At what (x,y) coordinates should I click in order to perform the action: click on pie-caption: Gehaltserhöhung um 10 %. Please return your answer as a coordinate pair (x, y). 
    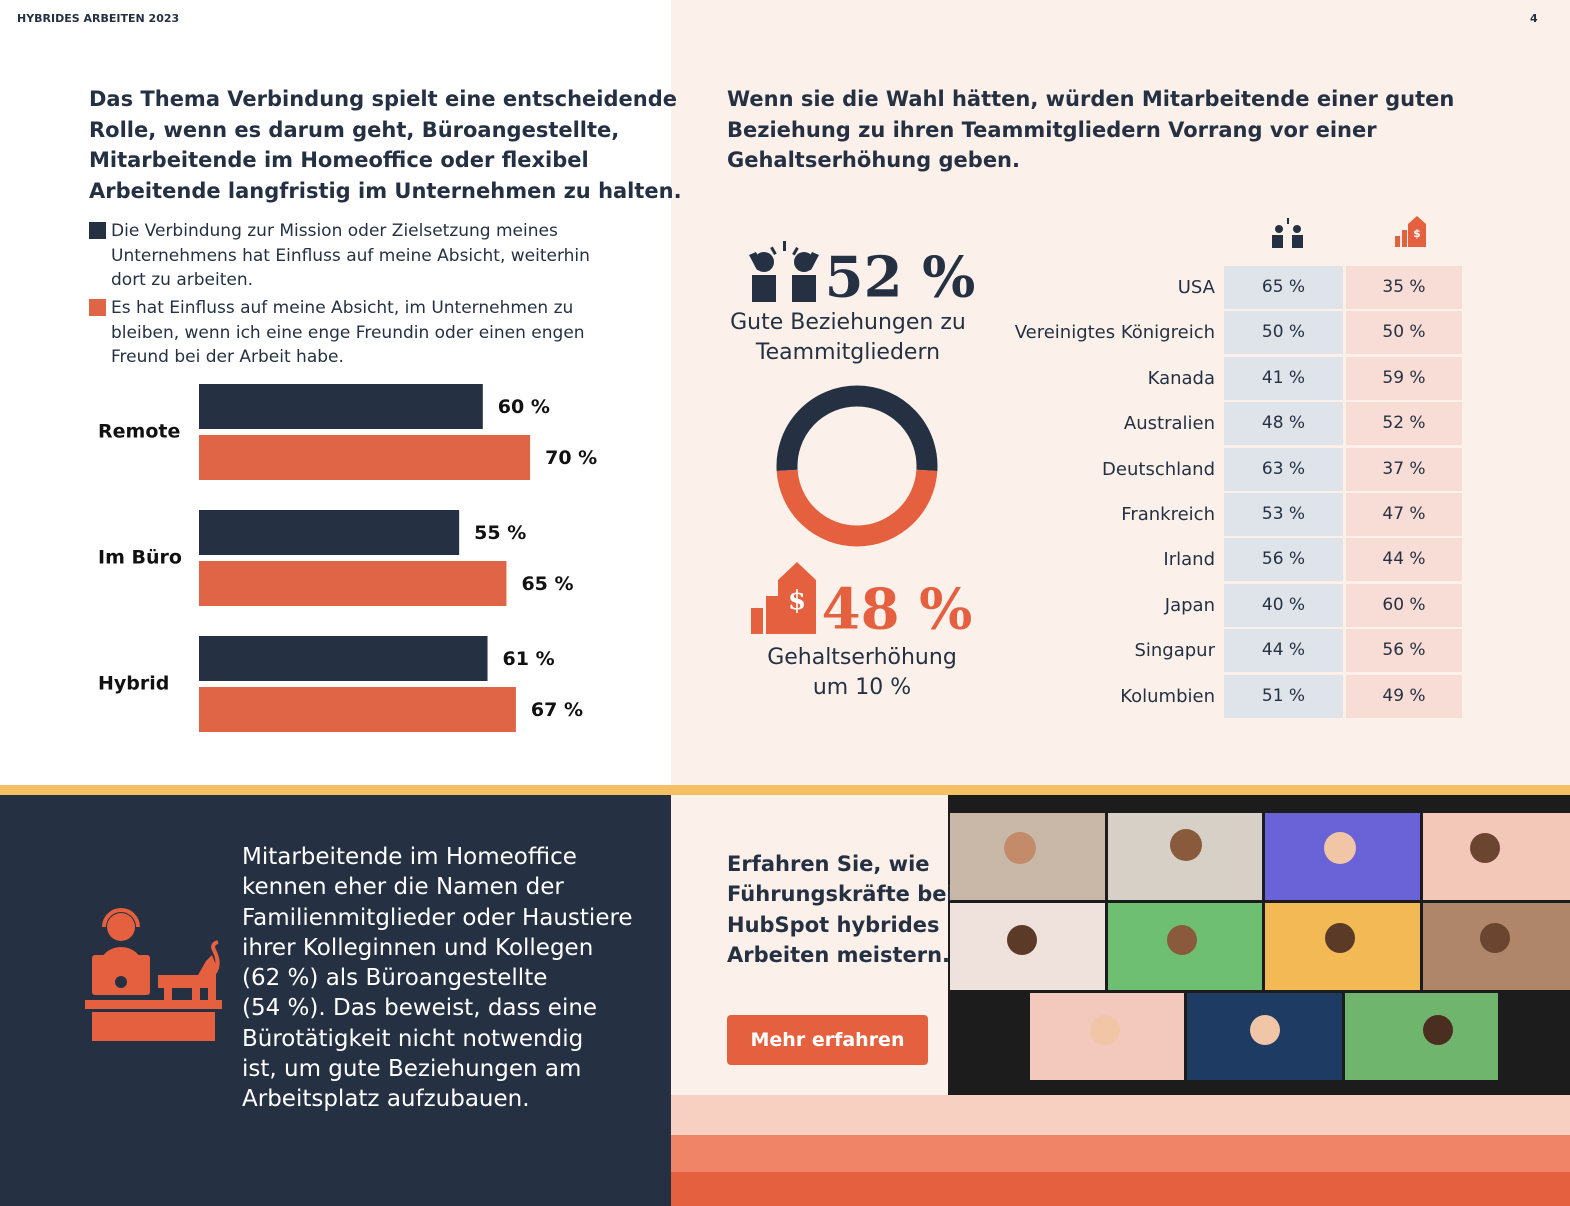
    Looking at the image, I should click on (862, 672).